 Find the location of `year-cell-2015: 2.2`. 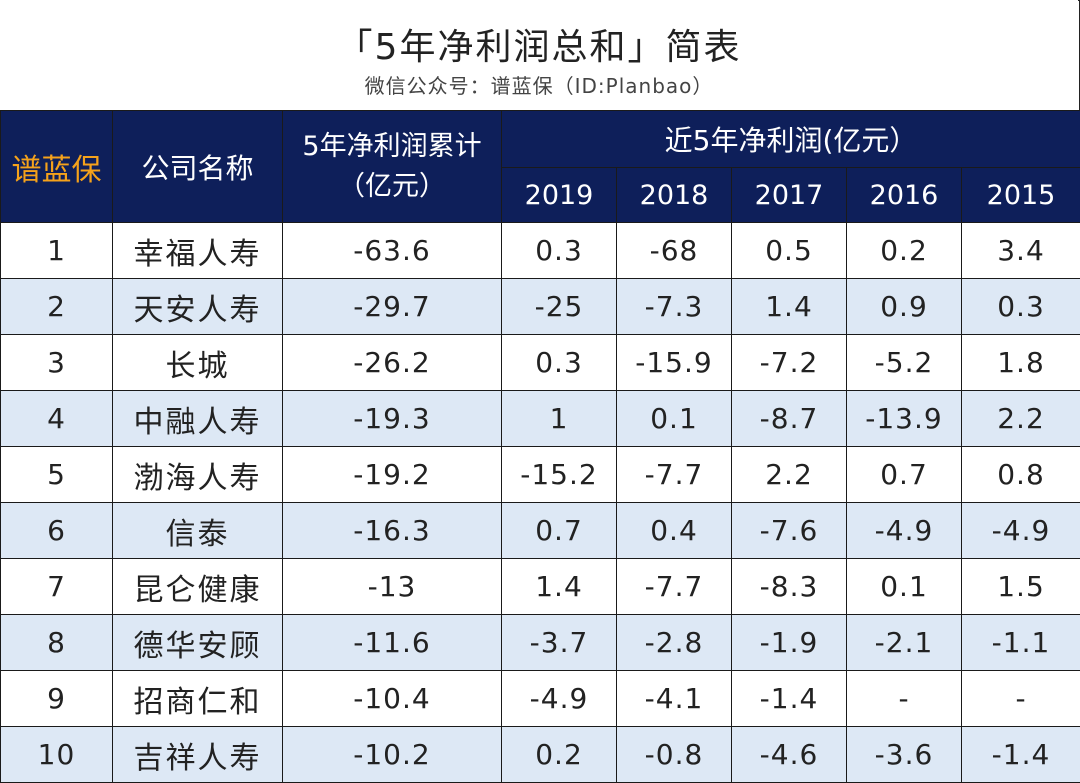

year-cell-2015: 2.2 is located at coordinates (1021, 419).